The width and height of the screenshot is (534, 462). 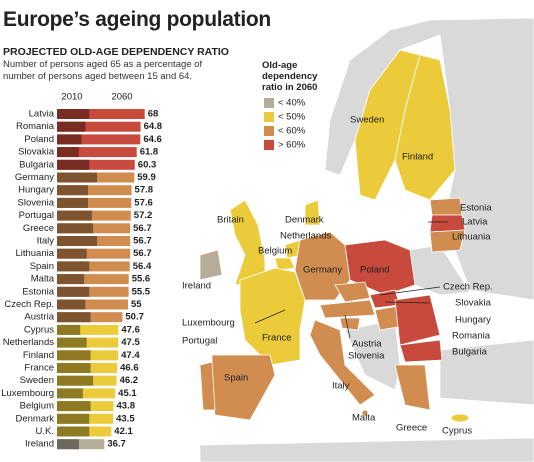 I want to click on category-label: Italy, so click(x=46, y=241).